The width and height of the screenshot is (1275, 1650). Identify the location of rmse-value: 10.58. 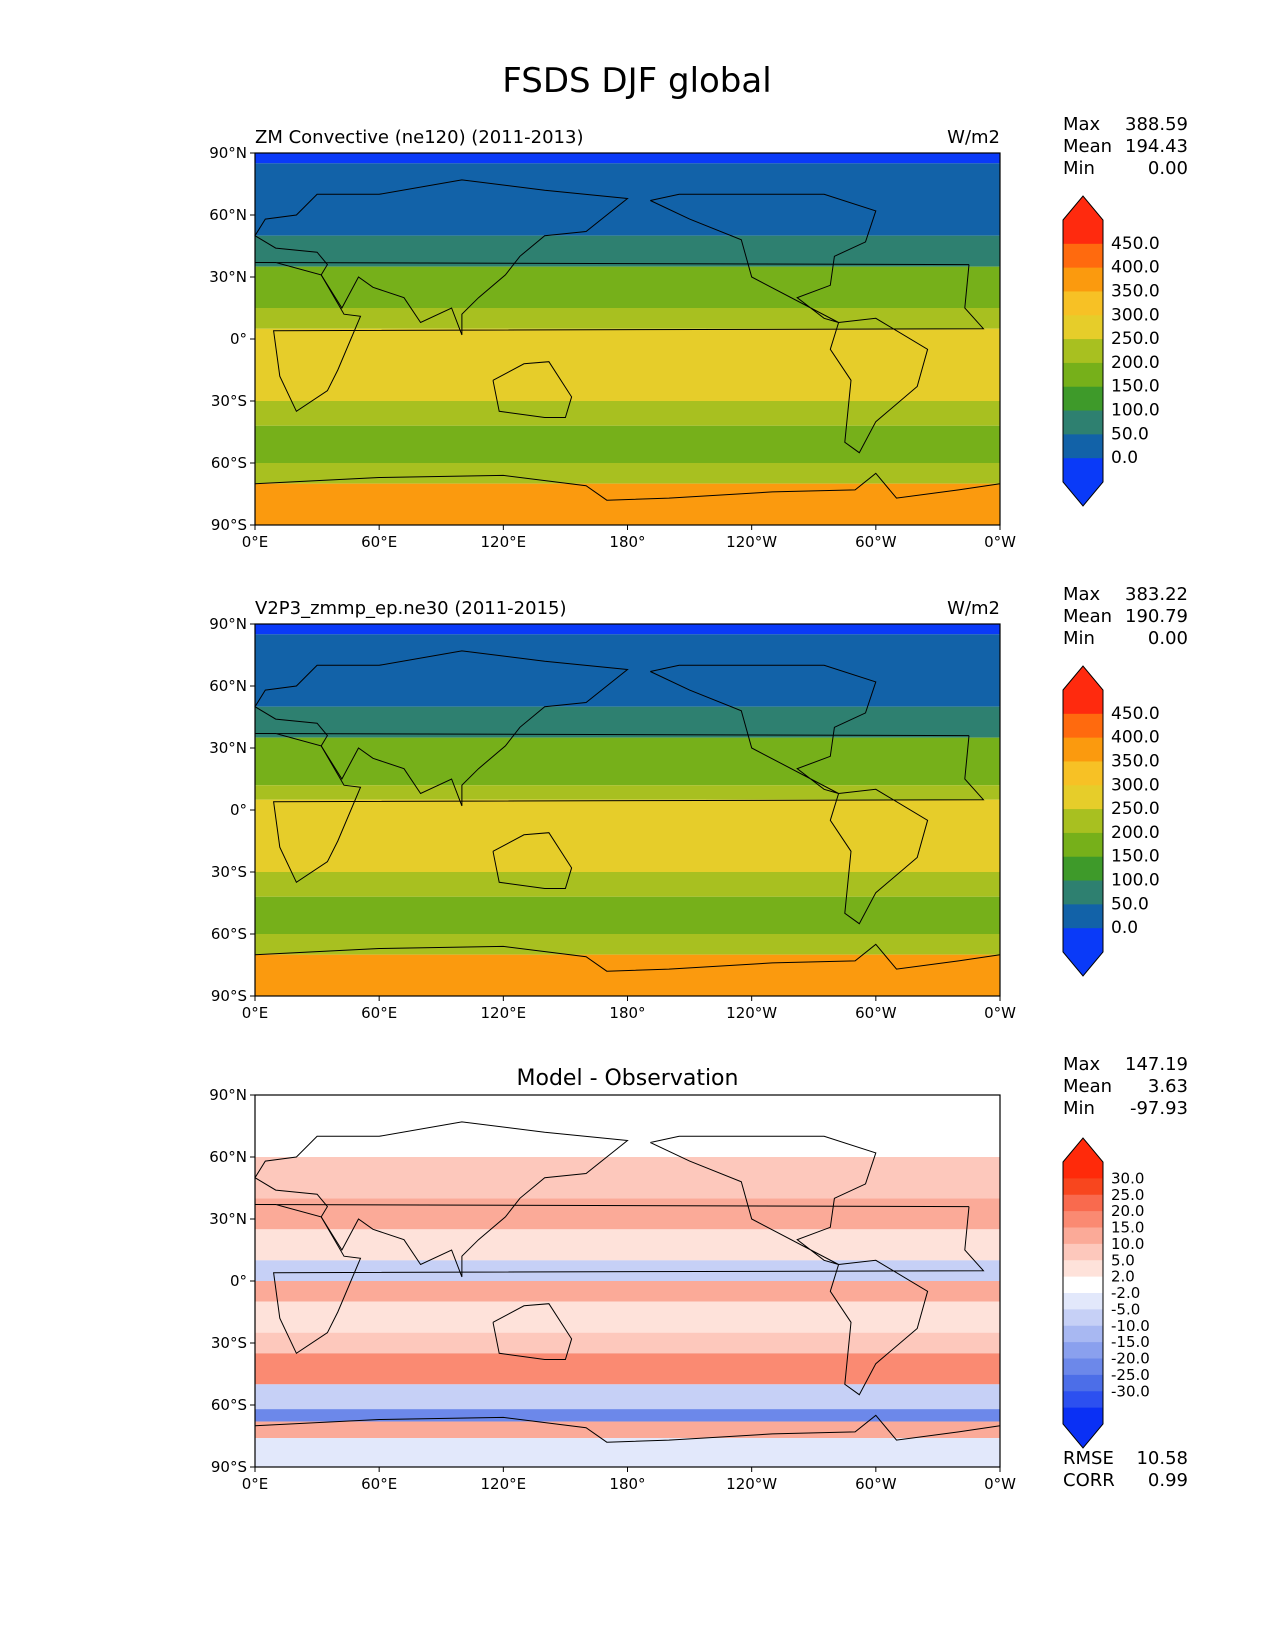
(1162, 1458).